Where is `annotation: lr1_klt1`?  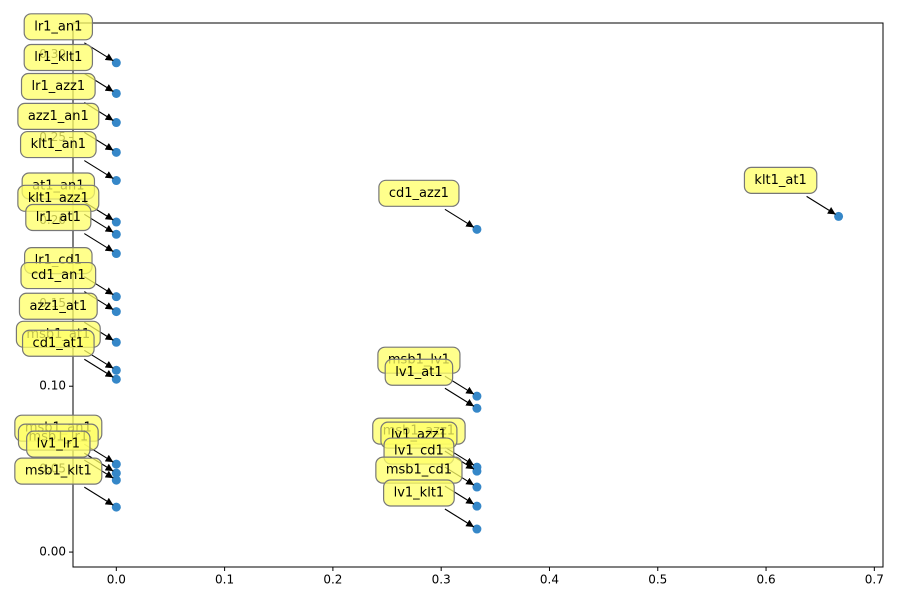 annotation: lr1_klt1 is located at coordinates (68, 67).